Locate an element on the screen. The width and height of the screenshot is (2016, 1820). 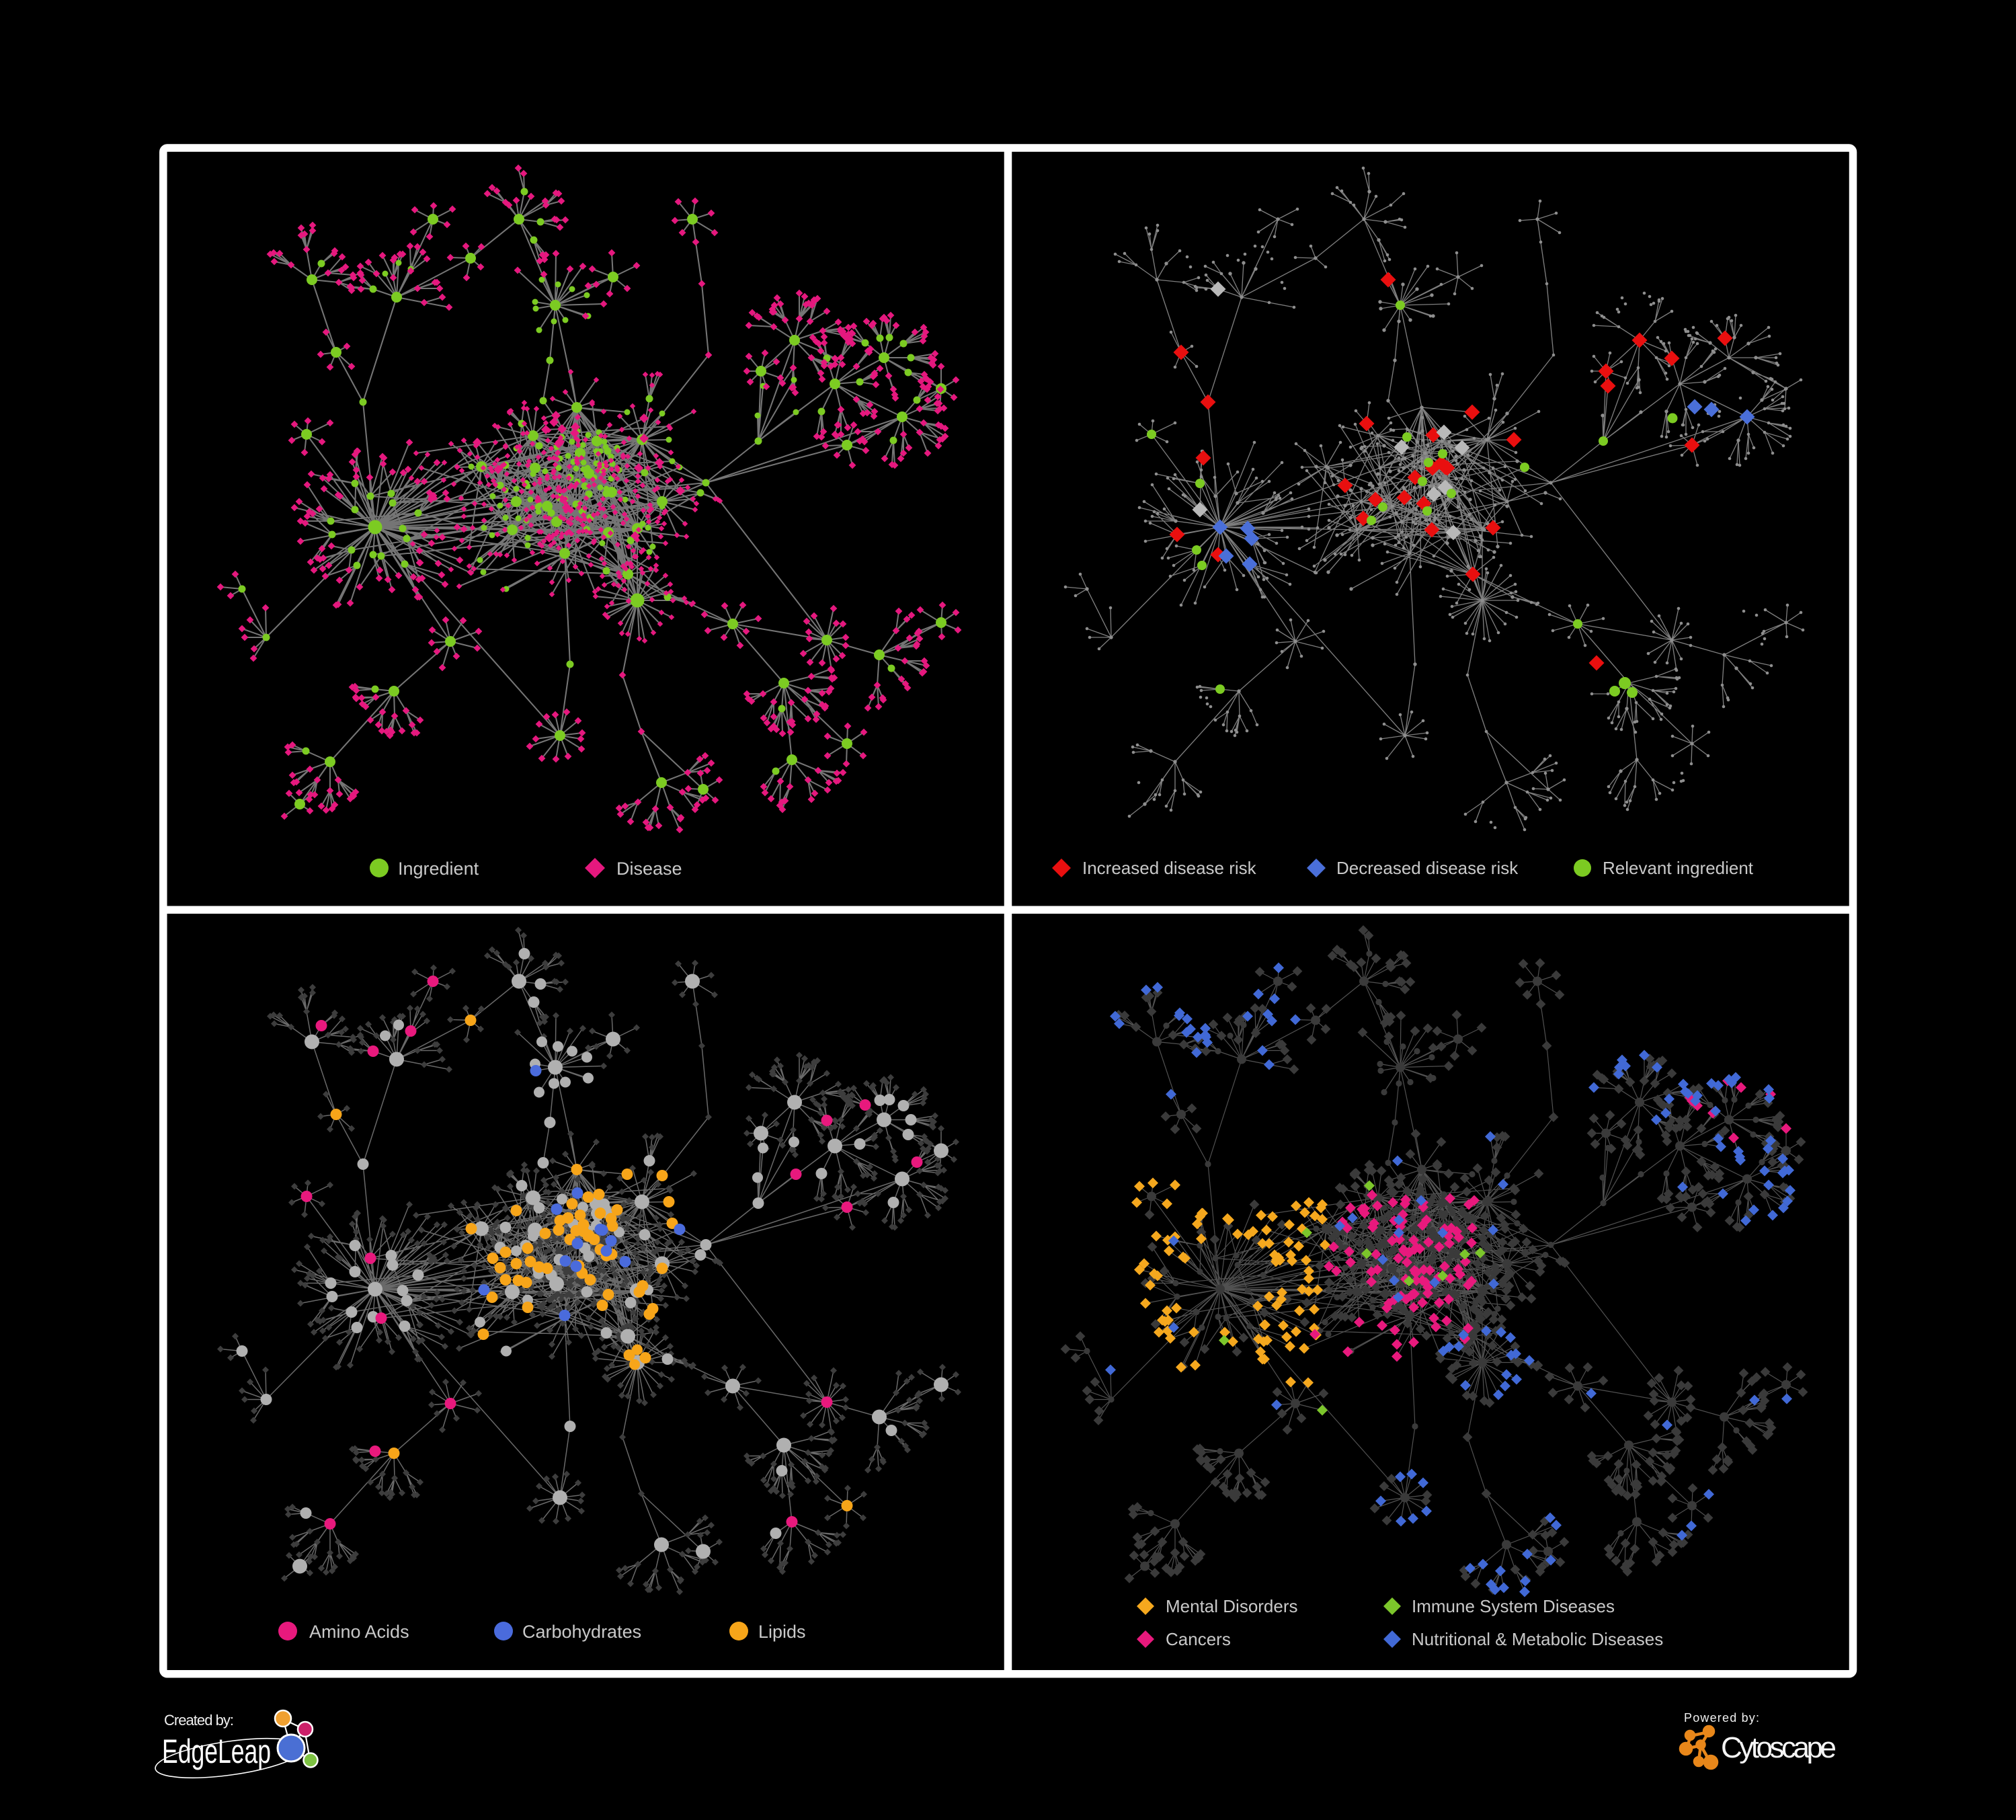
svg-text: Amino Acids is located at coordinates (359, 1632).